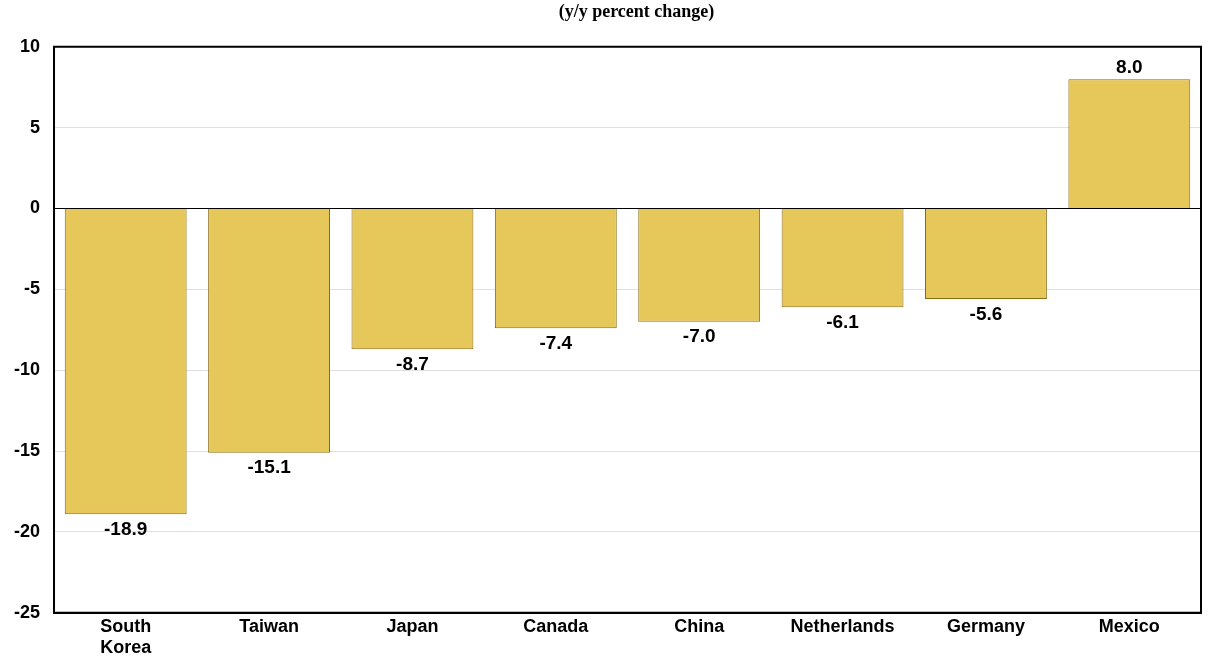 The width and height of the screenshot is (1213, 663). I want to click on data-label: -7.0, so click(699, 336).